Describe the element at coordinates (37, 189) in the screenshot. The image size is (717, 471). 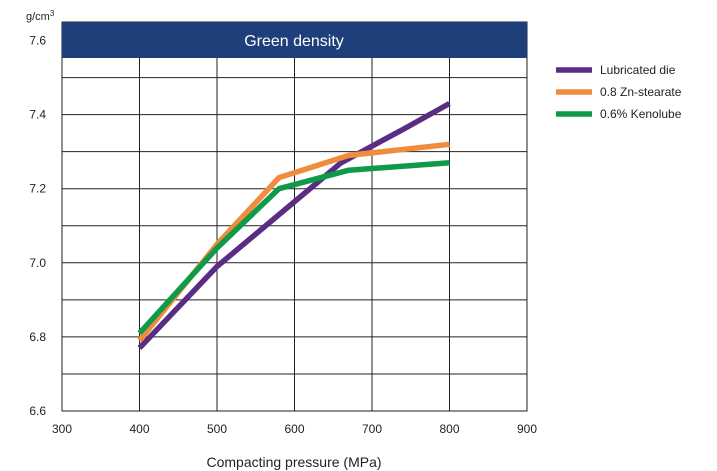
I see `y-tick-label: 7.2` at that location.